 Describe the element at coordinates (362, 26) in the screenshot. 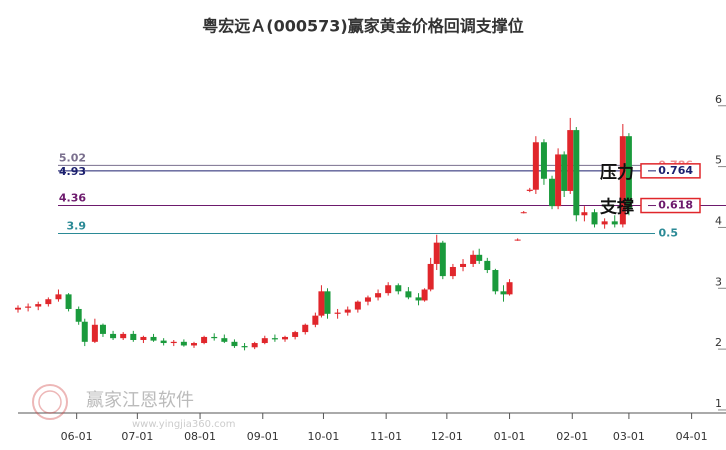

I see `chart-title: 粤宏远Ａ(000573)赢家黄金价格回调支撑位` at that location.